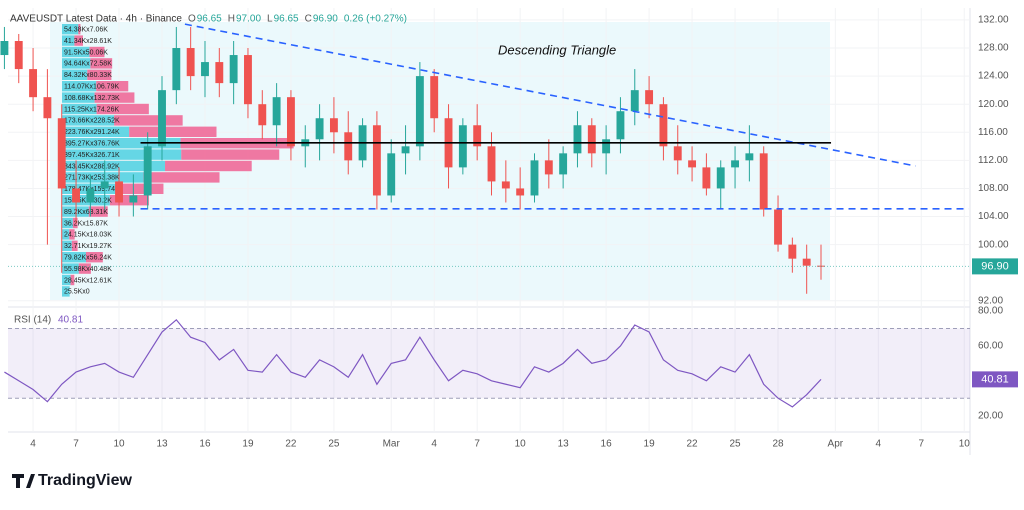 This screenshot has height=510, width=1024. Describe the element at coordinates (248, 19) in the screenshot. I see `ohlc-value: 97.00` at that location.